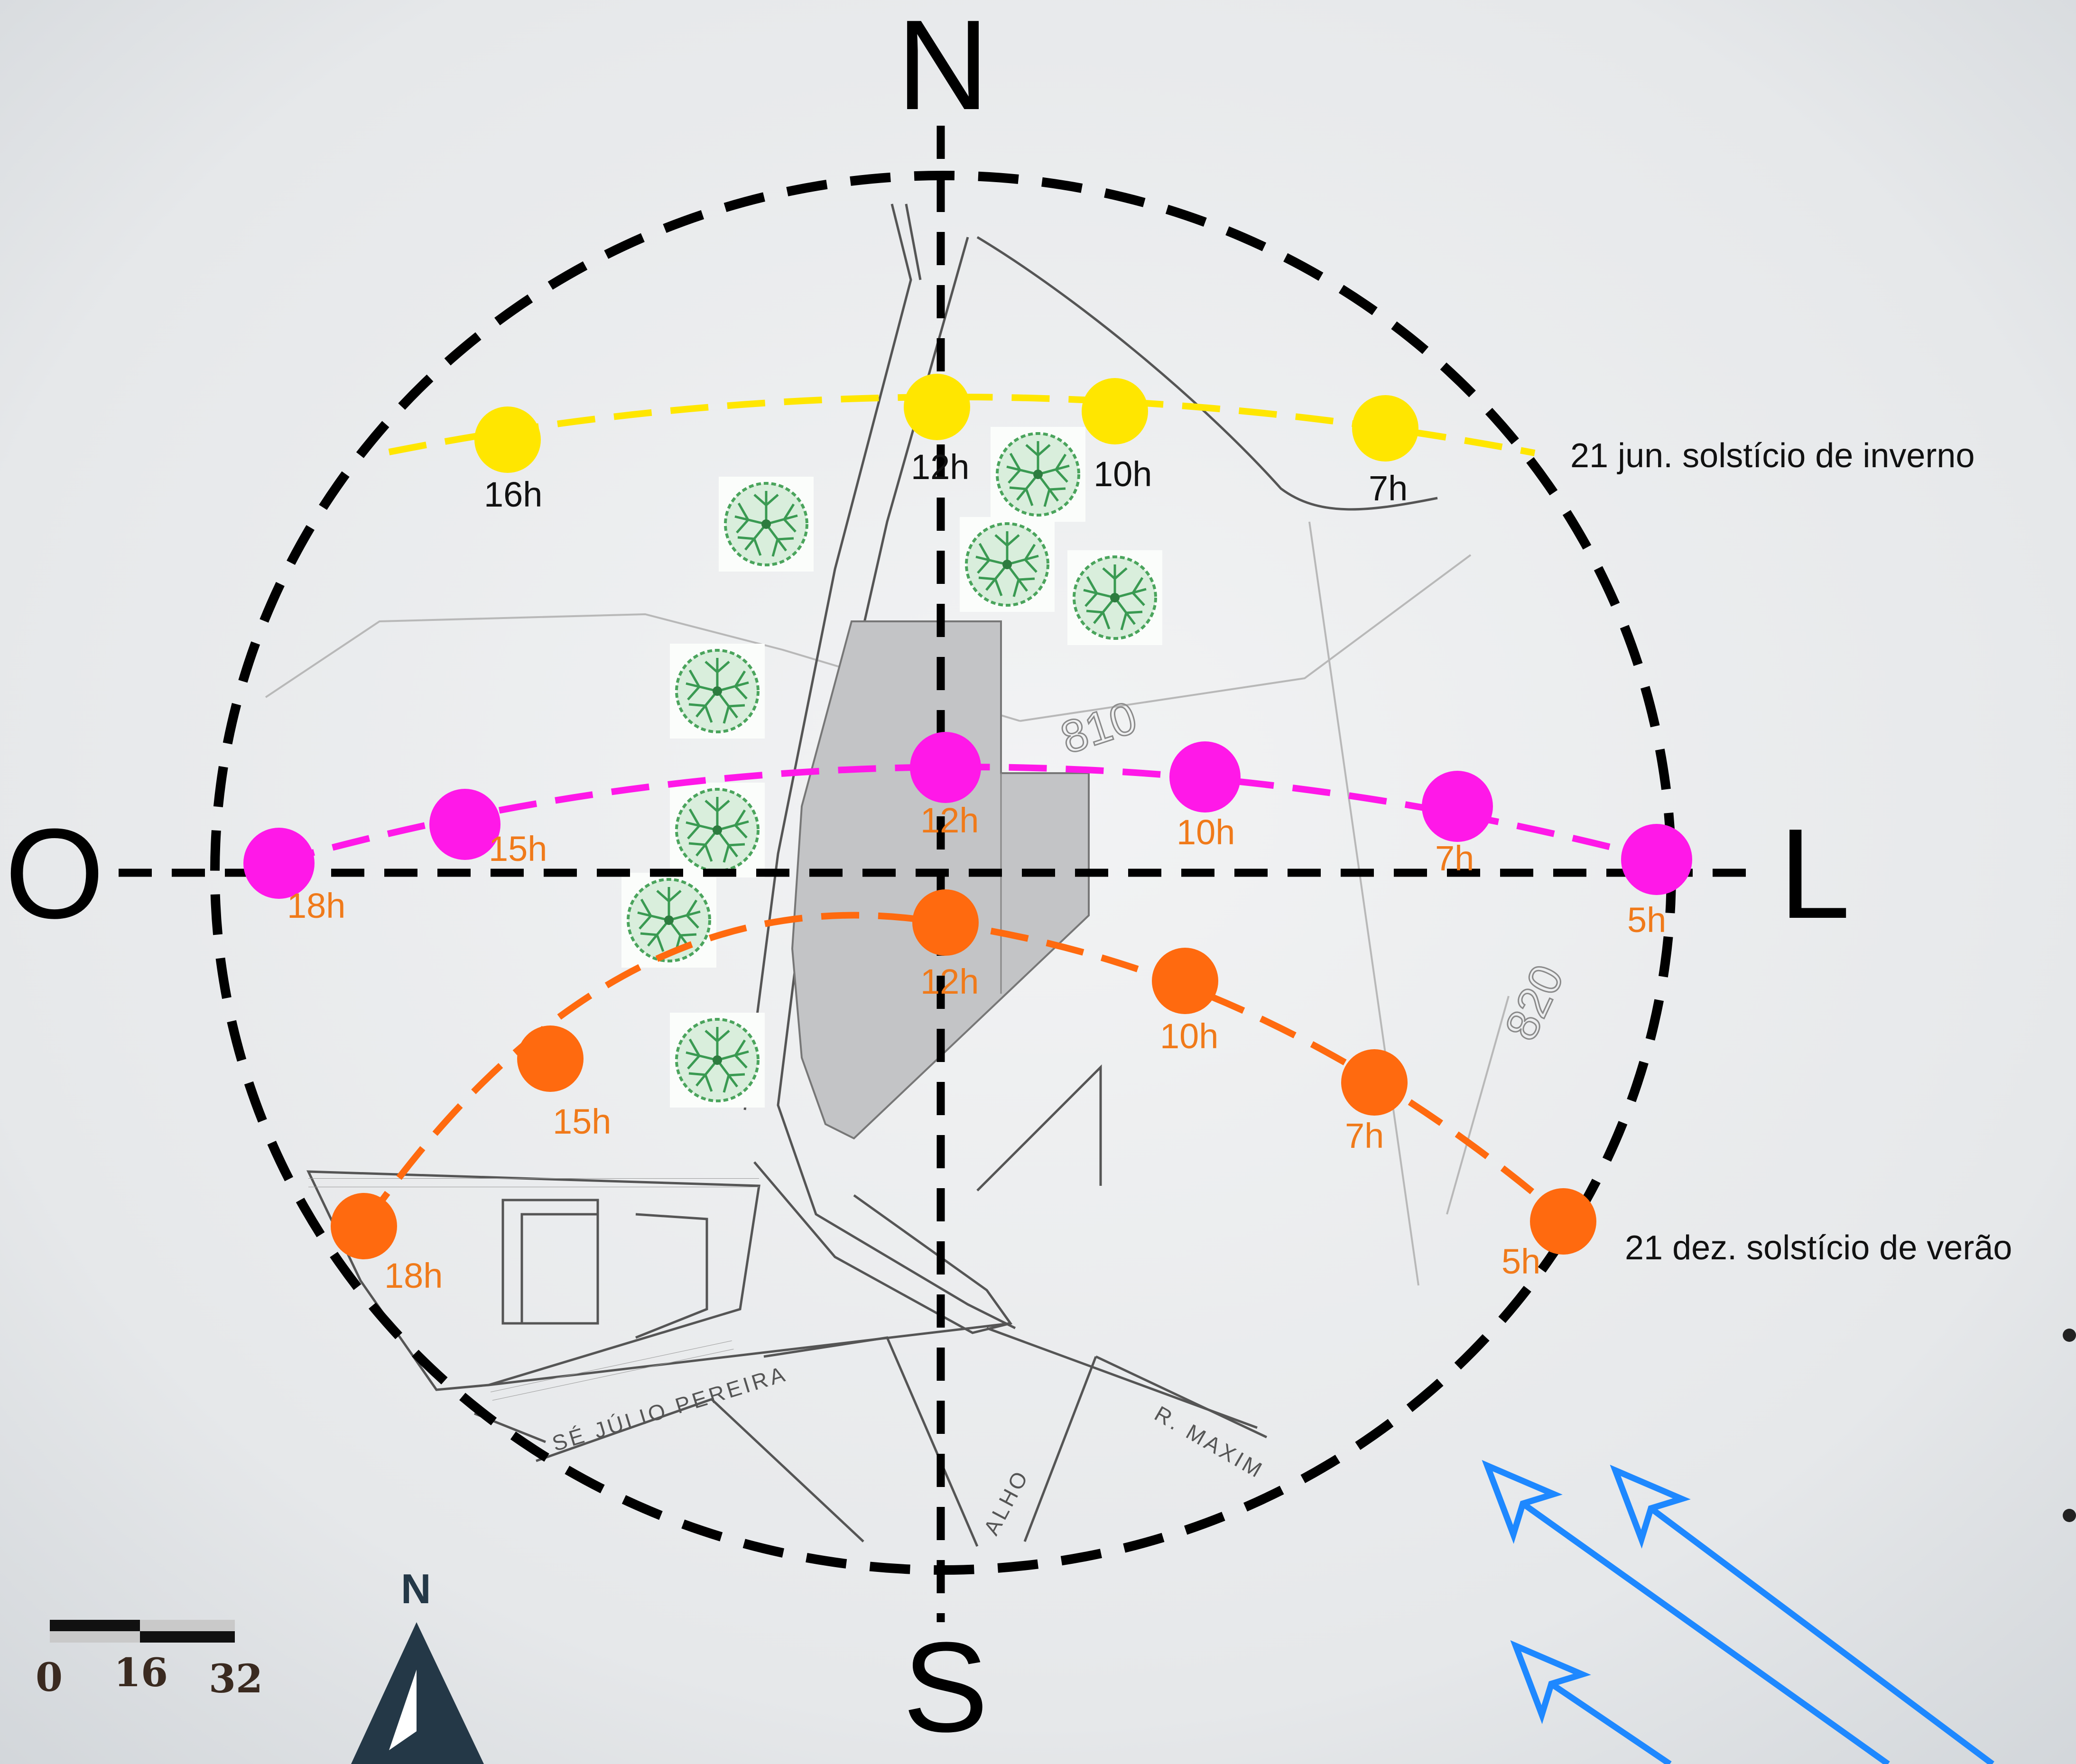  What do you see at coordinates (945, 1687) in the screenshot?
I see `cardinal-south: S` at bounding box center [945, 1687].